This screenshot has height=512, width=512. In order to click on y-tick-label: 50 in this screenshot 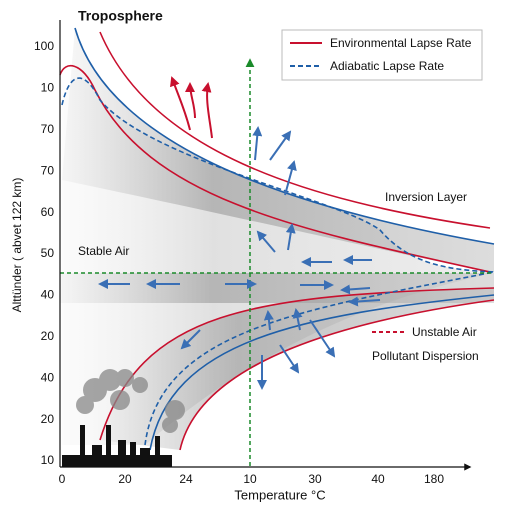, I will do `click(48, 253)`.